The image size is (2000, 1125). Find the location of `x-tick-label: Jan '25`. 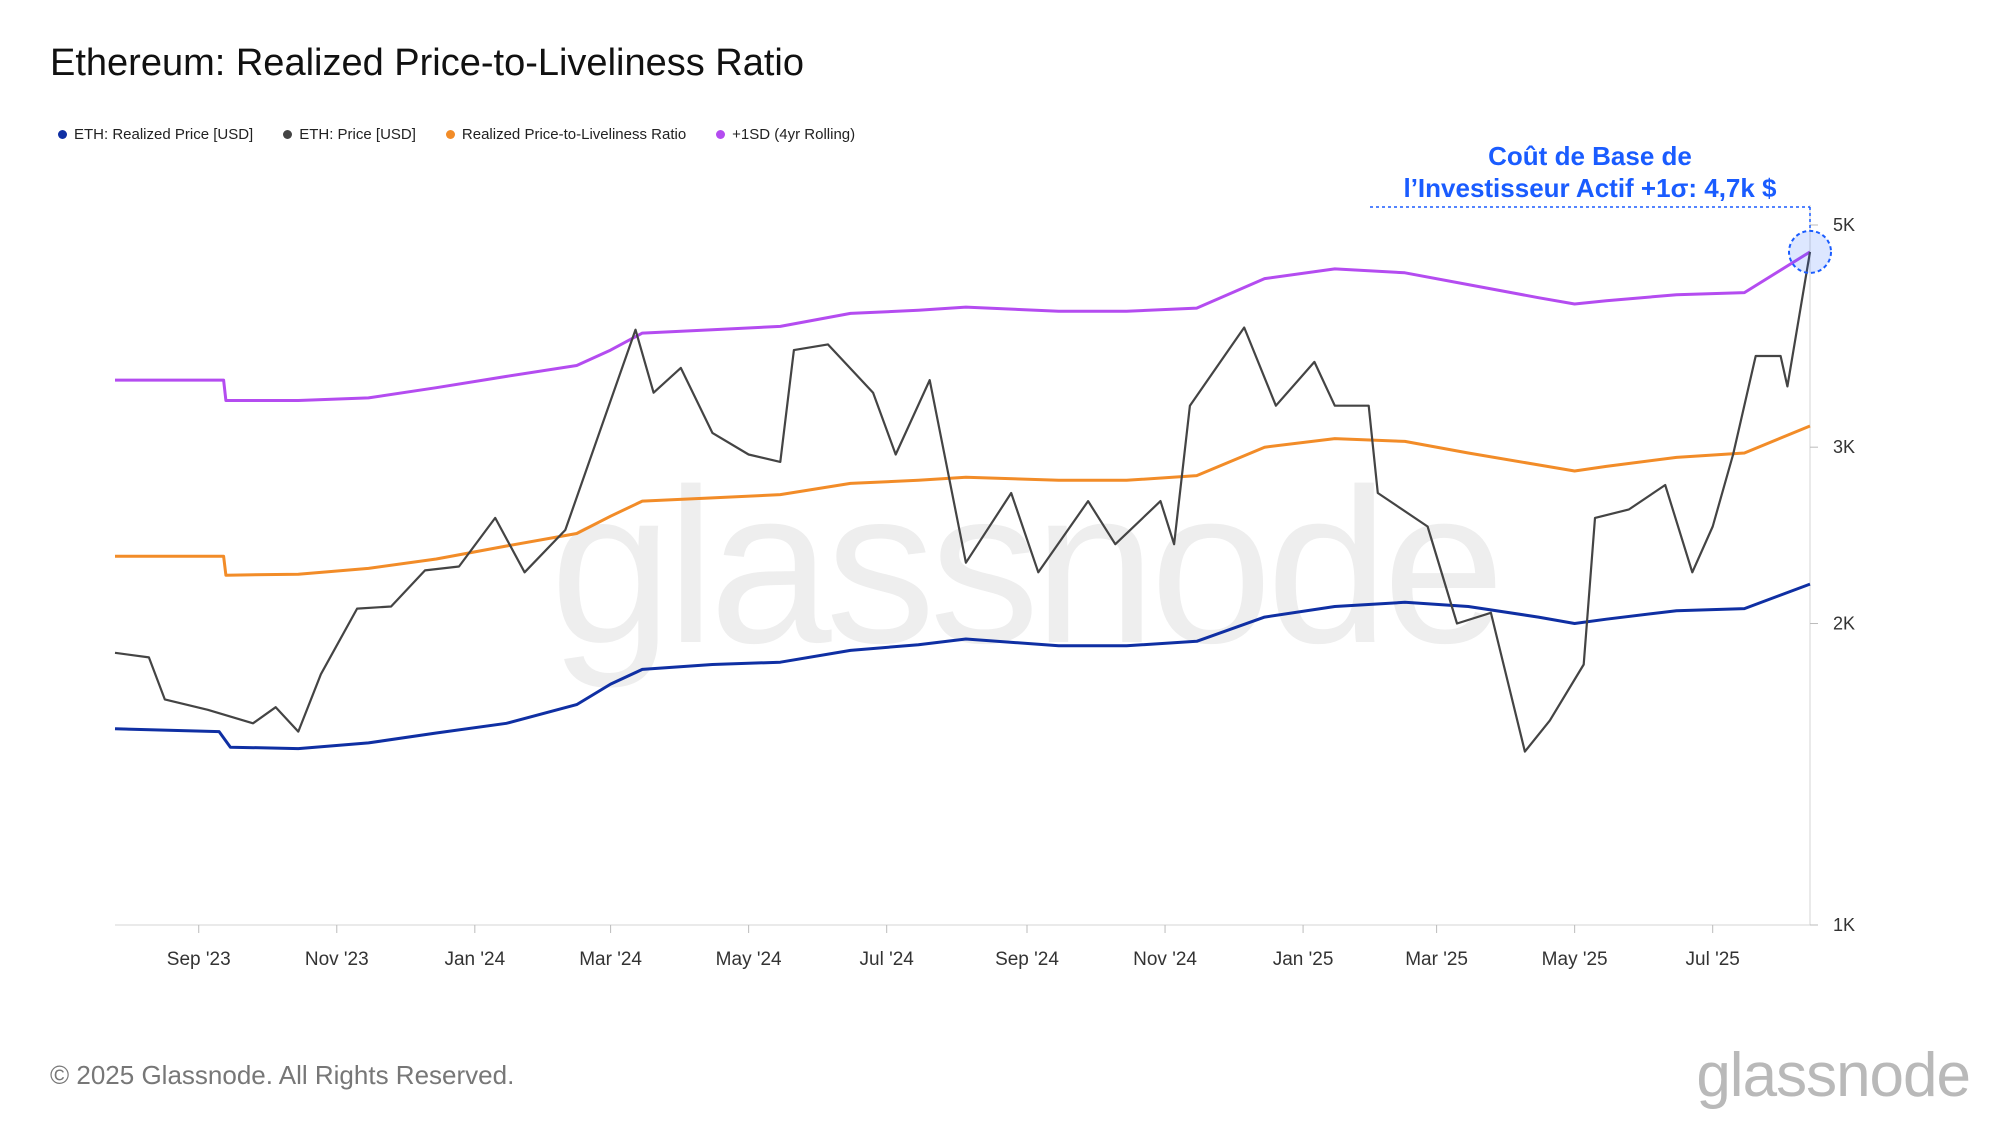

x-tick-label: Jan '25 is located at coordinates (1303, 959).